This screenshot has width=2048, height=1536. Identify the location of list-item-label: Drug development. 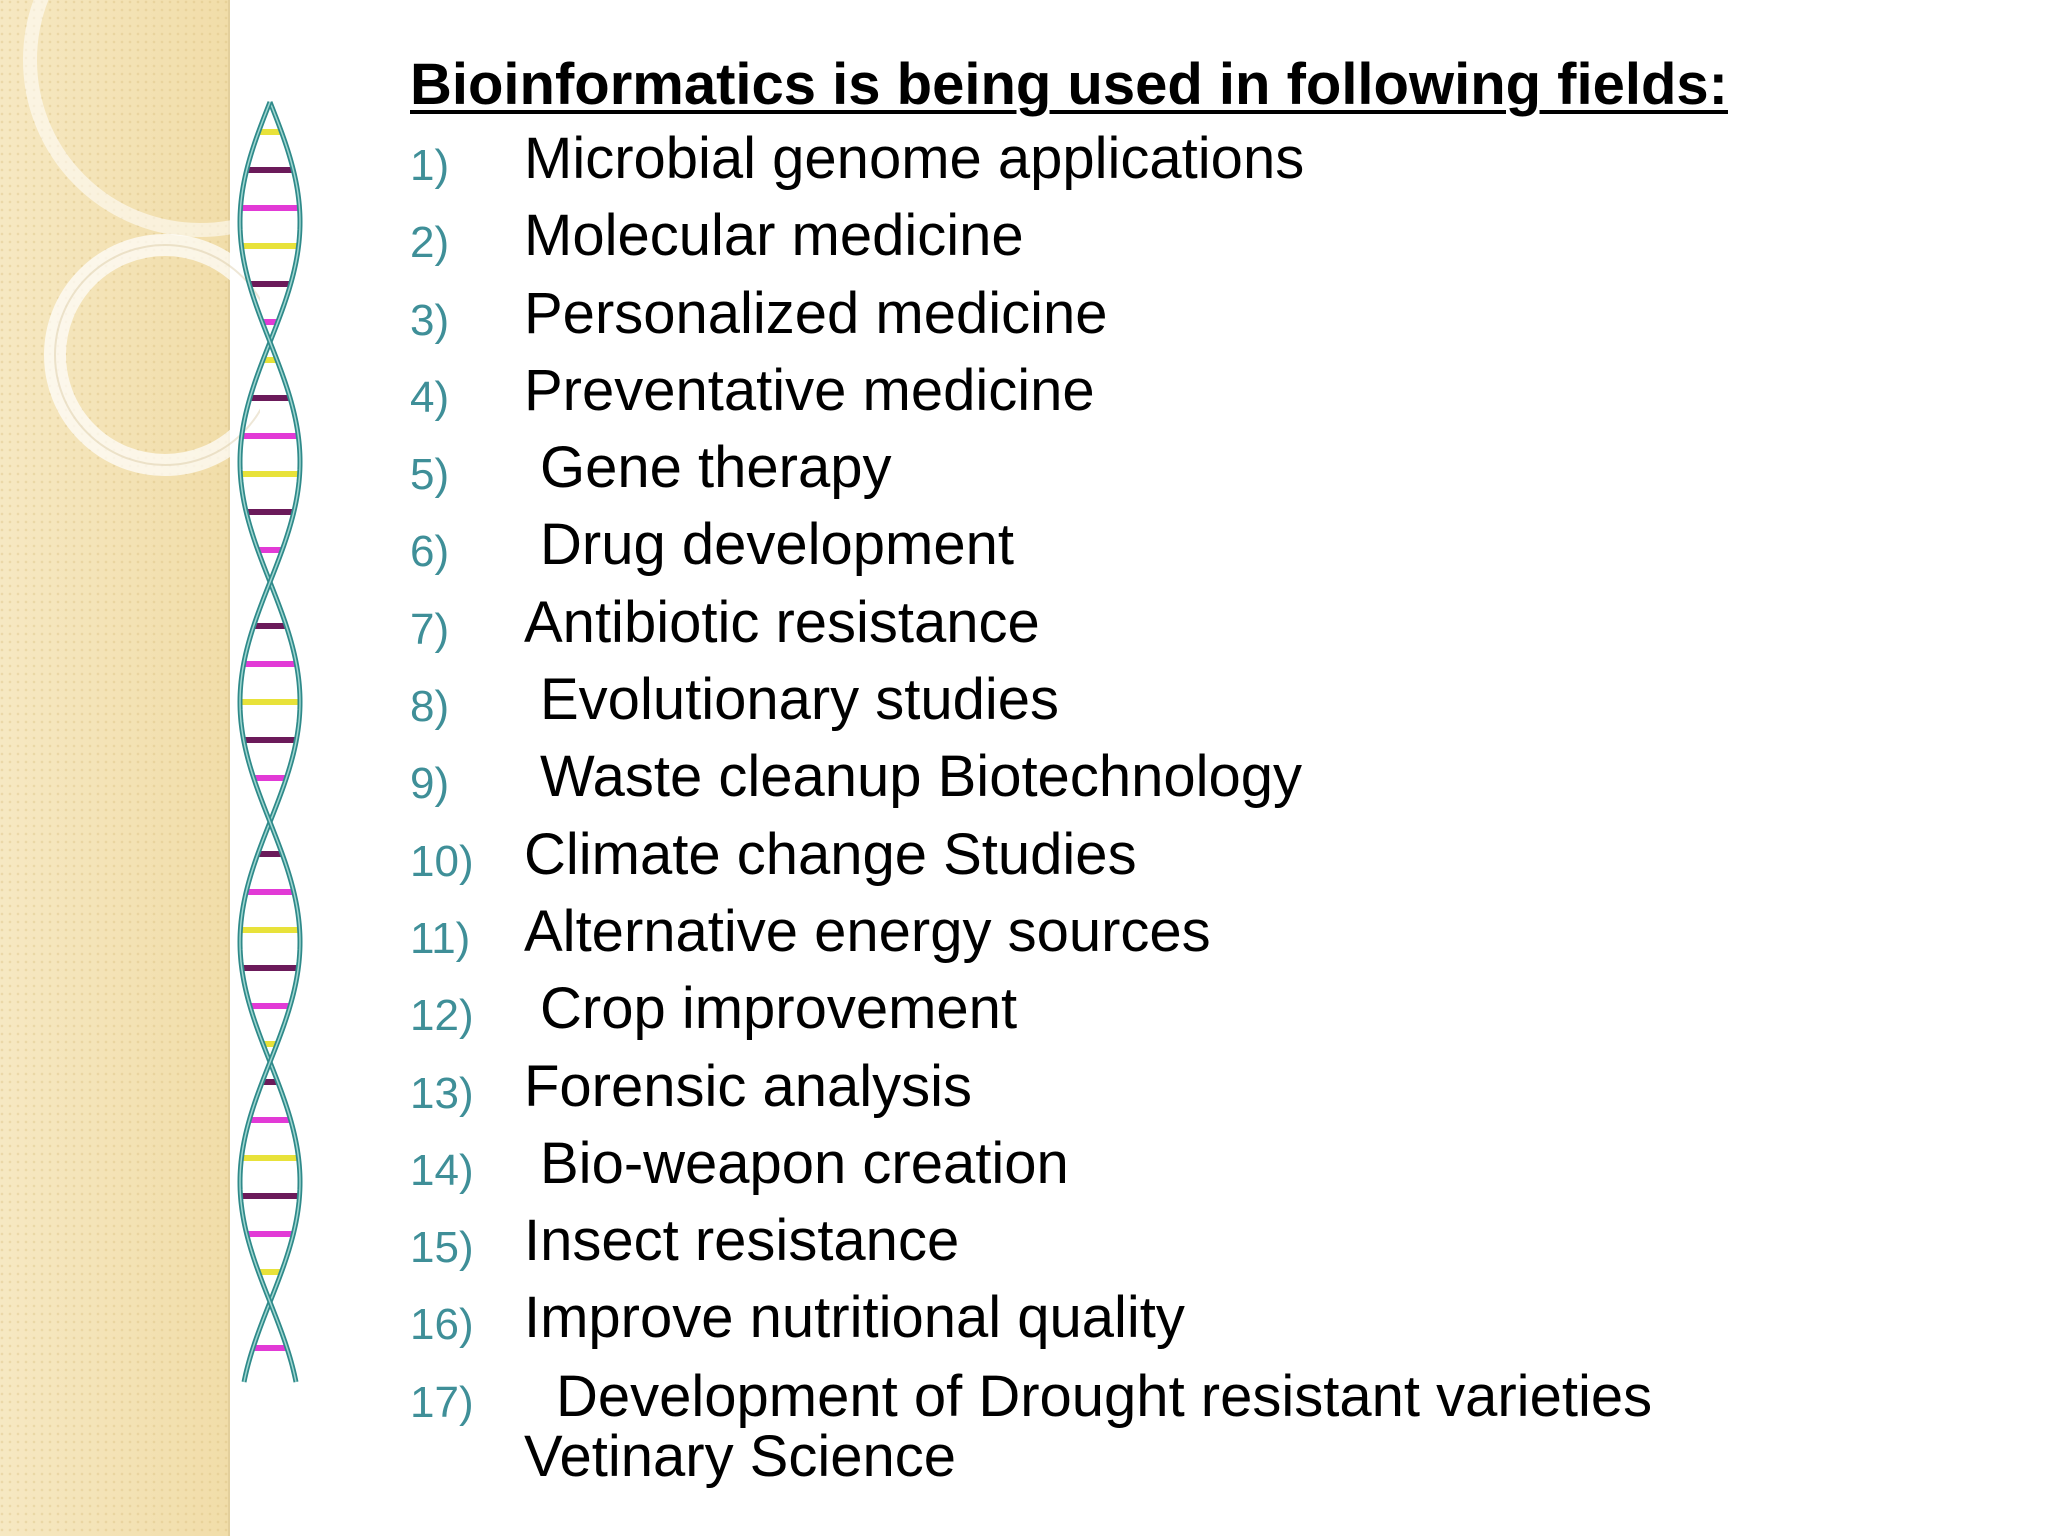
(777, 545).